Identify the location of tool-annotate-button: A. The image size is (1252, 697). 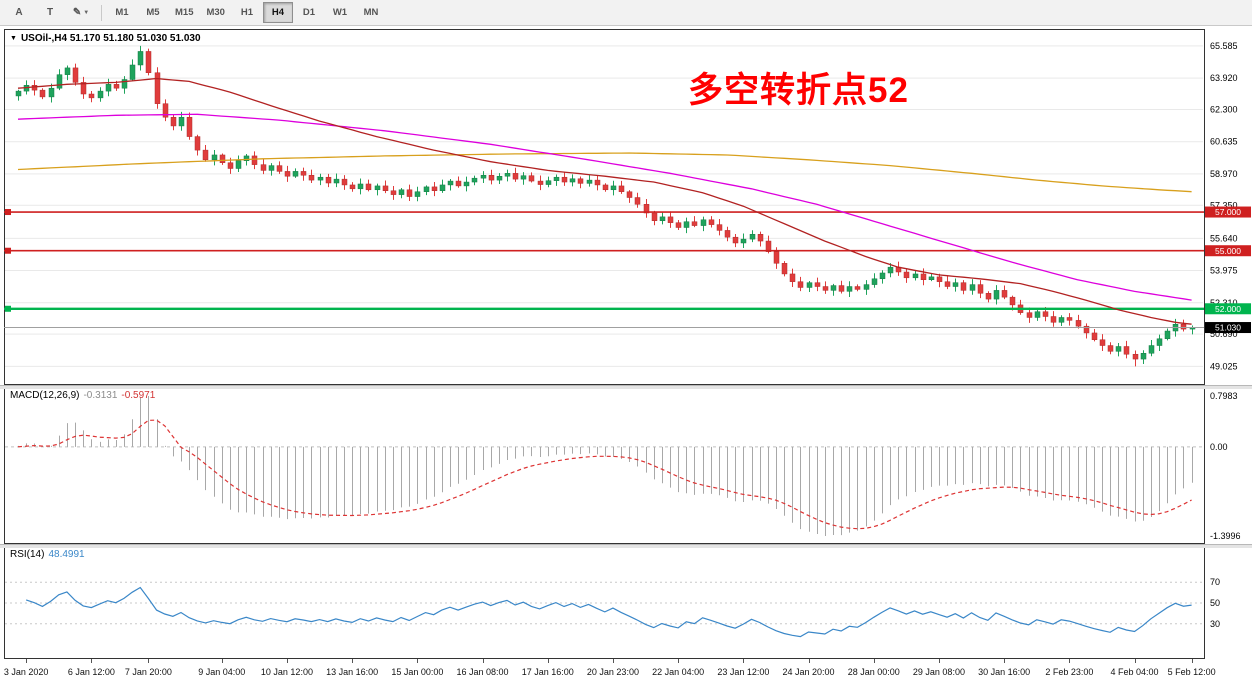
(19, 12).